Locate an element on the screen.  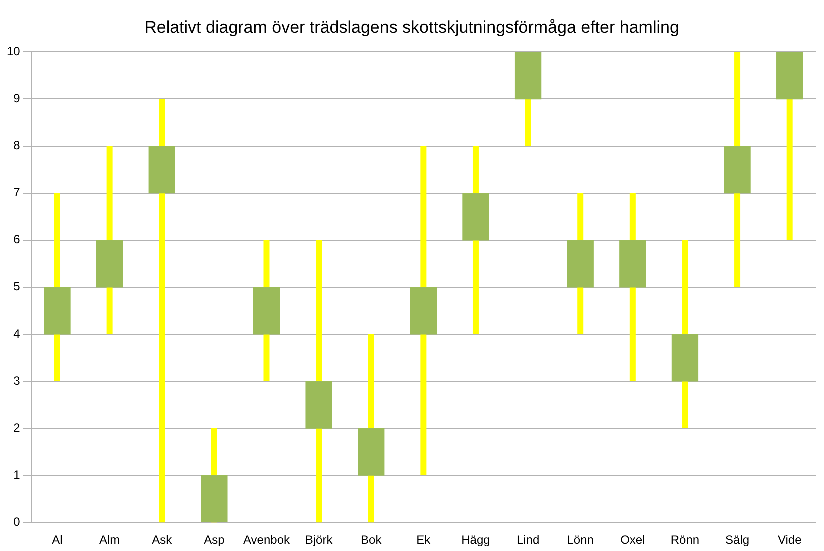
y-tick-label: 4 is located at coordinates (17, 333).